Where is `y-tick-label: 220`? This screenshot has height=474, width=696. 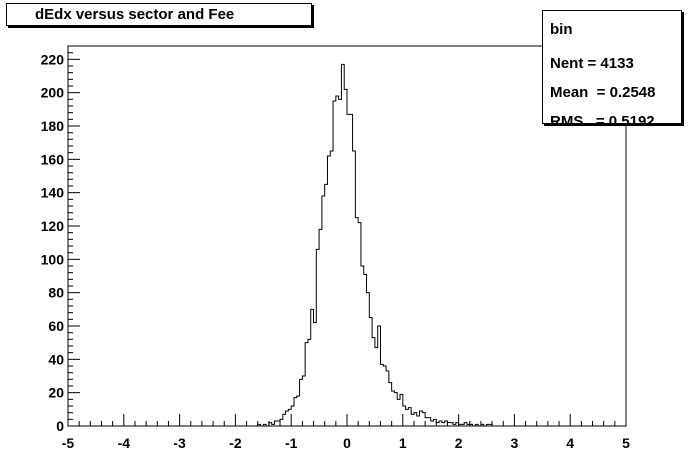
y-tick-label: 220 is located at coordinates (53, 59).